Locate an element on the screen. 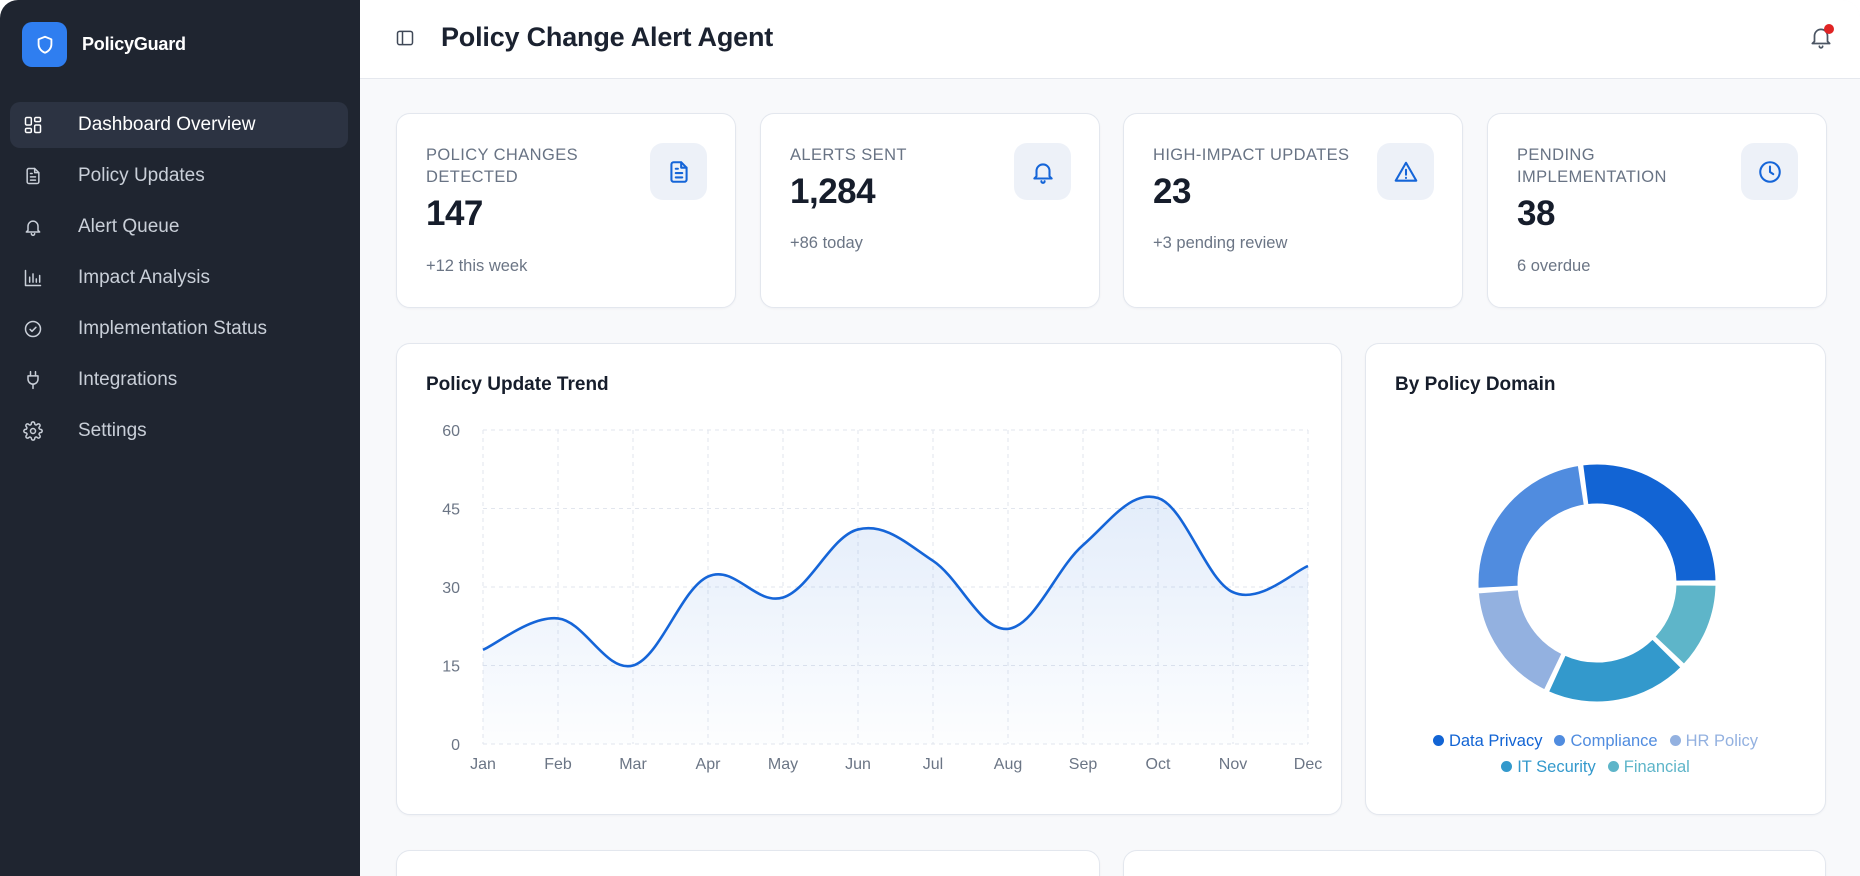 The image size is (1860, 876). sidebar-item-alert-queue: Alert Queue is located at coordinates (179, 227).